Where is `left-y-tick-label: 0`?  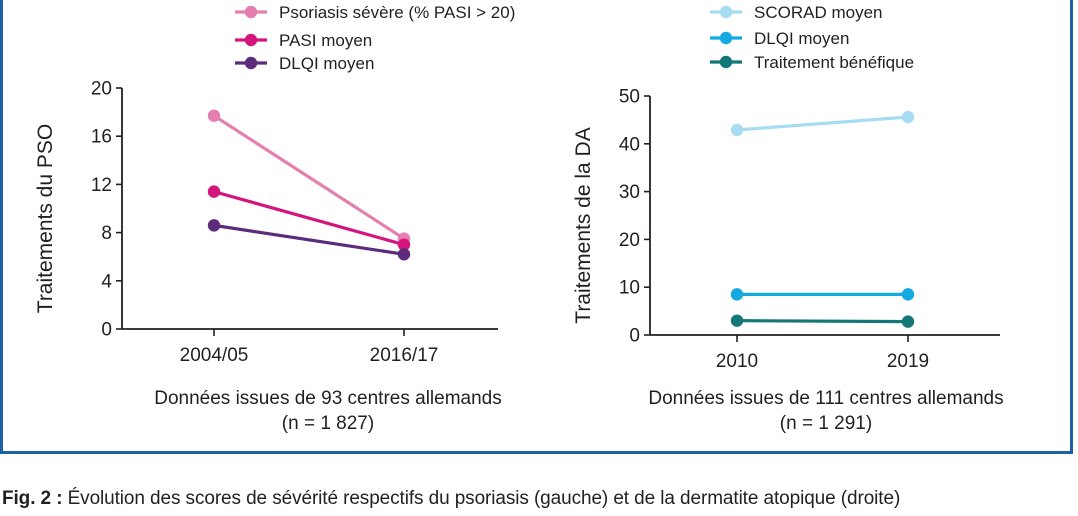 left-y-tick-label: 0 is located at coordinates (106, 330).